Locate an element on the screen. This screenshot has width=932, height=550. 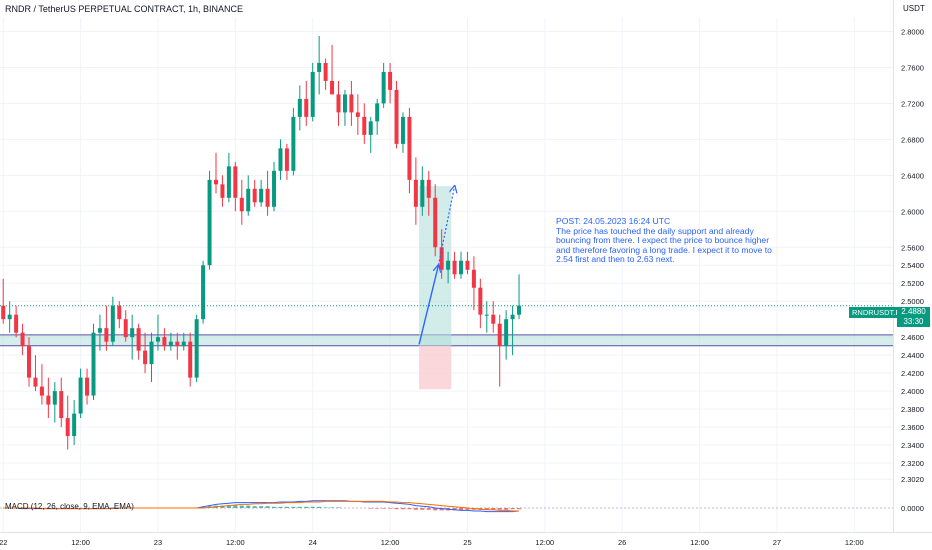
price-tick-label: 2.6800 is located at coordinates (912, 139).